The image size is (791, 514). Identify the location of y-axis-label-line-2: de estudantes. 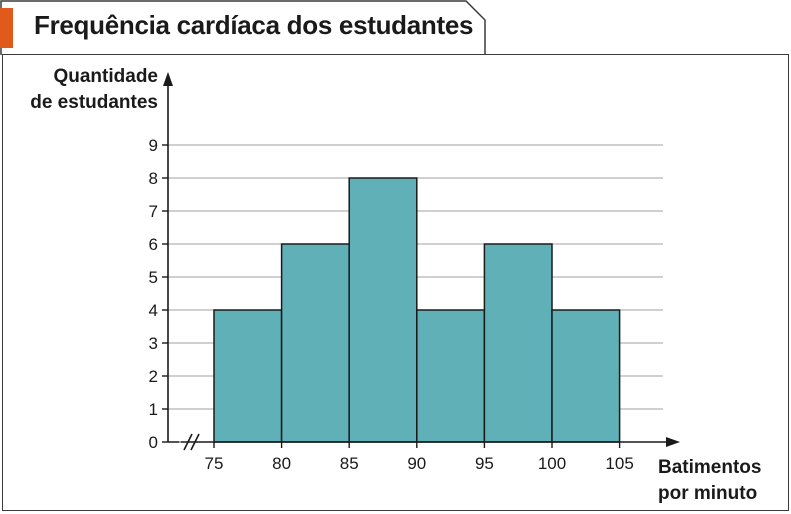
(94, 102).